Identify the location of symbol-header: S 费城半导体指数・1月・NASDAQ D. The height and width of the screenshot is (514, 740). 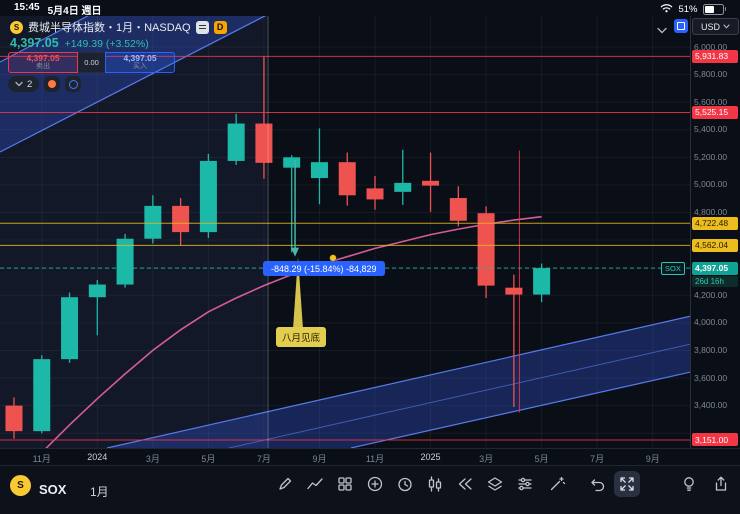
(118, 27).